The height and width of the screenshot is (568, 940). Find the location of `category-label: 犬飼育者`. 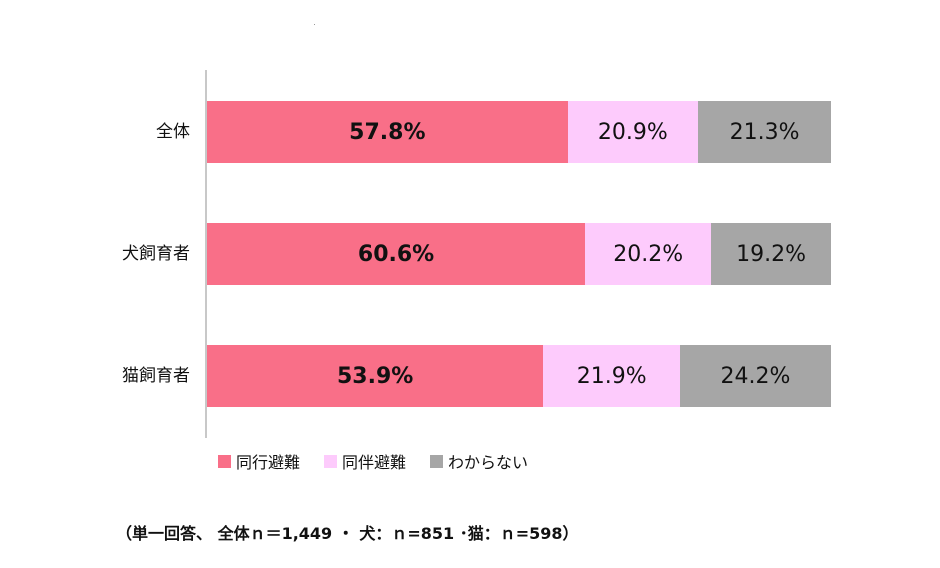

category-label: 犬飼育者 is located at coordinates (156, 254).